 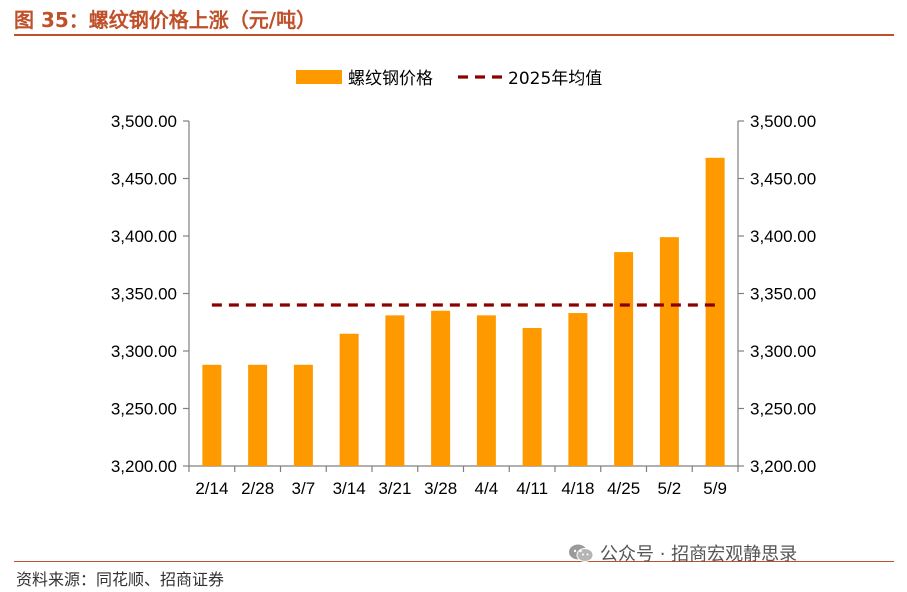 I want to click on watermark: 公众号 · 招商宏观静思录, so click(x=682, y=553).